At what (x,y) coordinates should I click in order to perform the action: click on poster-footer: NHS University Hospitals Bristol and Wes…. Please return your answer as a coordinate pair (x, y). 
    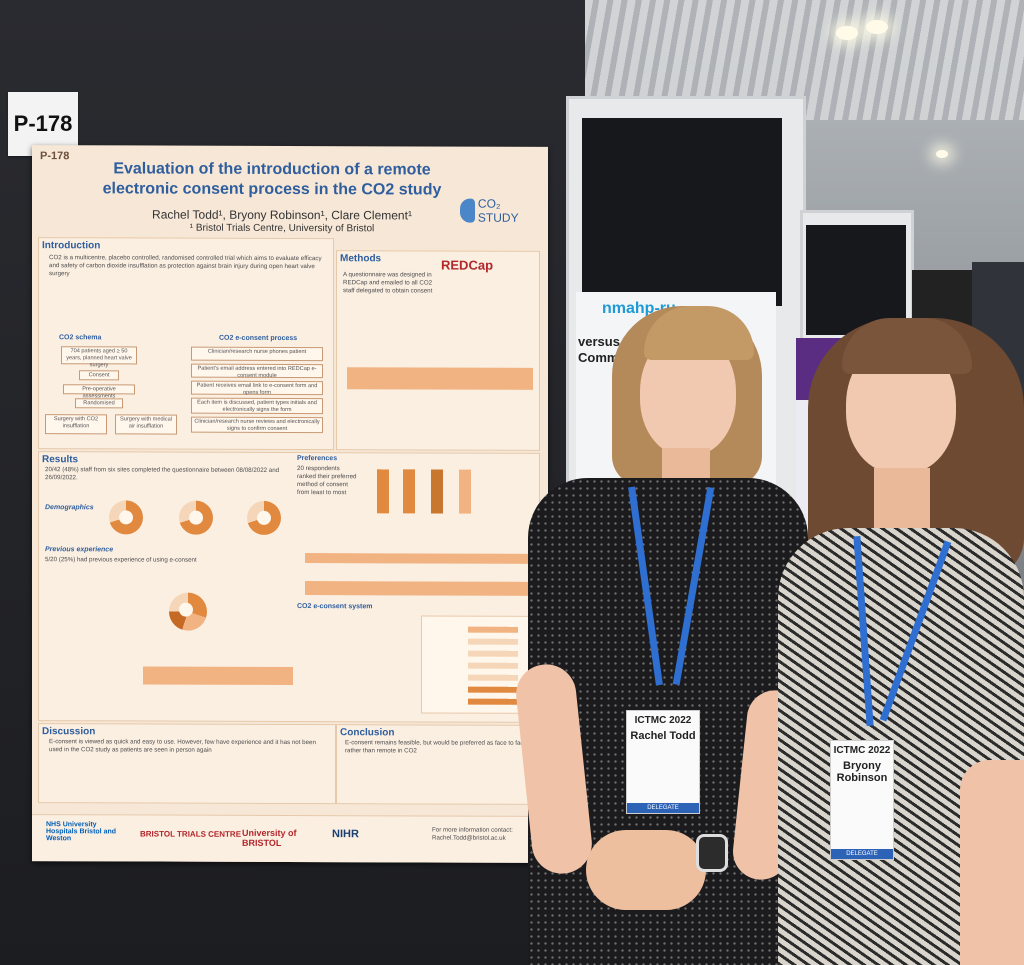
    Looking at the image, I should click on (290, 838).